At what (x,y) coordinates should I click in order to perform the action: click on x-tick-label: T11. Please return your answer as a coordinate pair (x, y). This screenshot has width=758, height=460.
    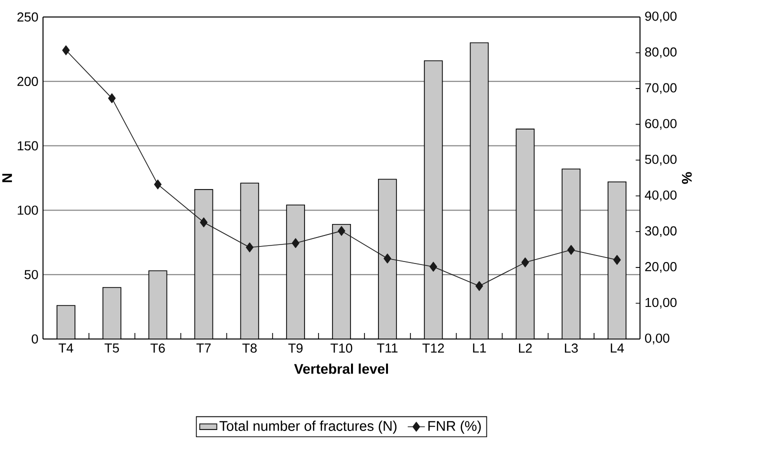
    Looking at the image, I should click on (387, 348).